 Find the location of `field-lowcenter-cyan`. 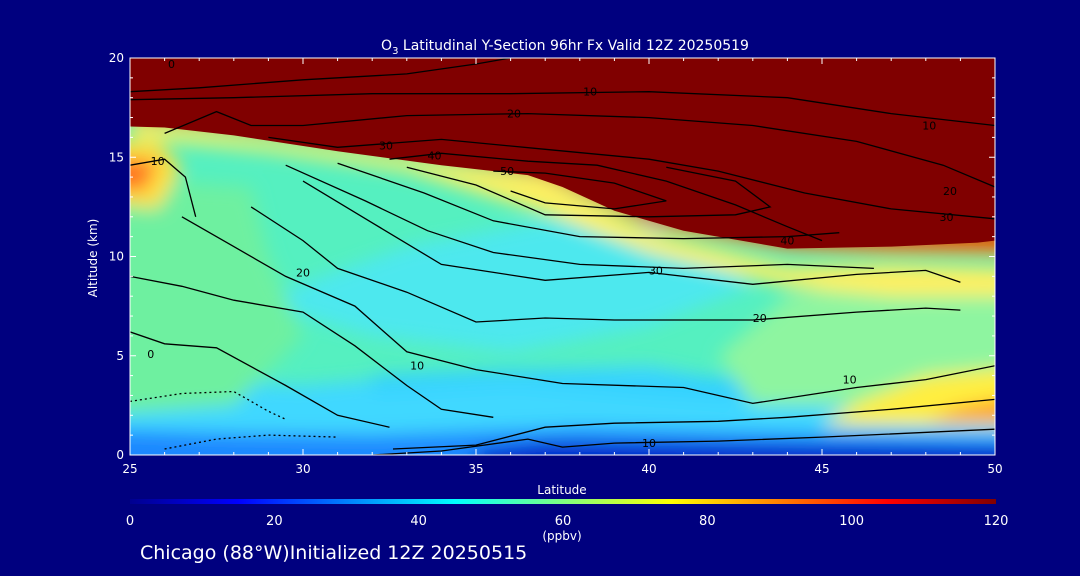

field-lowcenter-cyan is located at coordinates (614, 386).